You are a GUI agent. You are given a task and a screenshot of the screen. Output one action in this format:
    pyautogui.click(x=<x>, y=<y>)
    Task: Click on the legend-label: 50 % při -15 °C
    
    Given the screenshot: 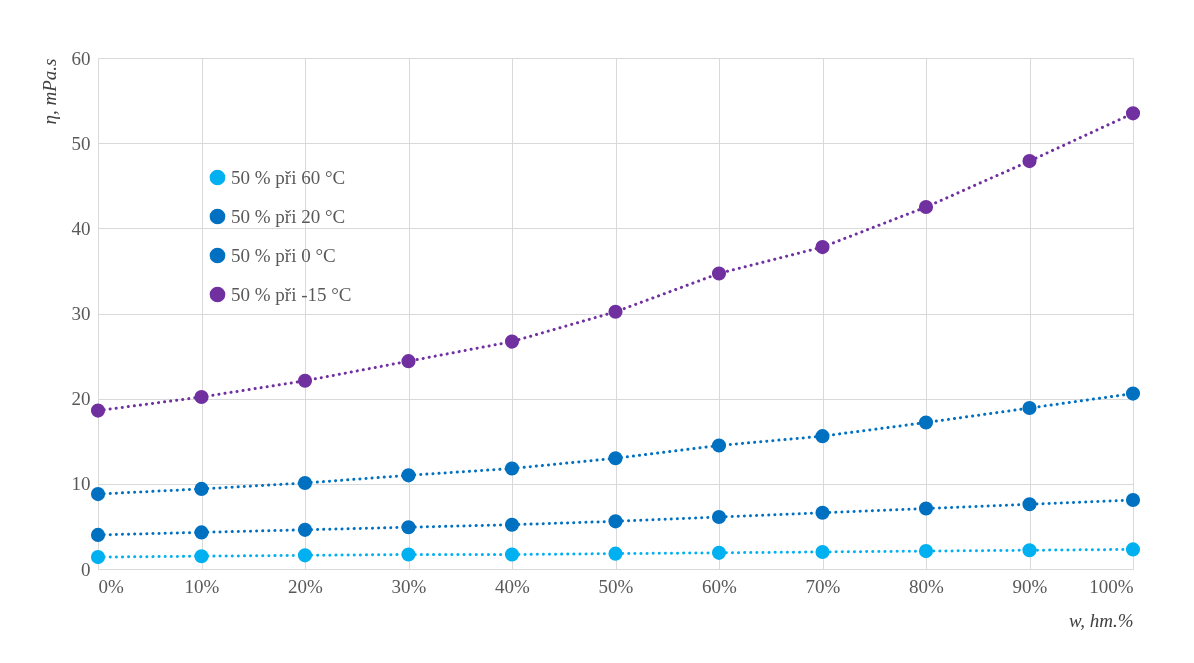 What is the action you would take?
    pyautogui.click(x=291, y=294)
    